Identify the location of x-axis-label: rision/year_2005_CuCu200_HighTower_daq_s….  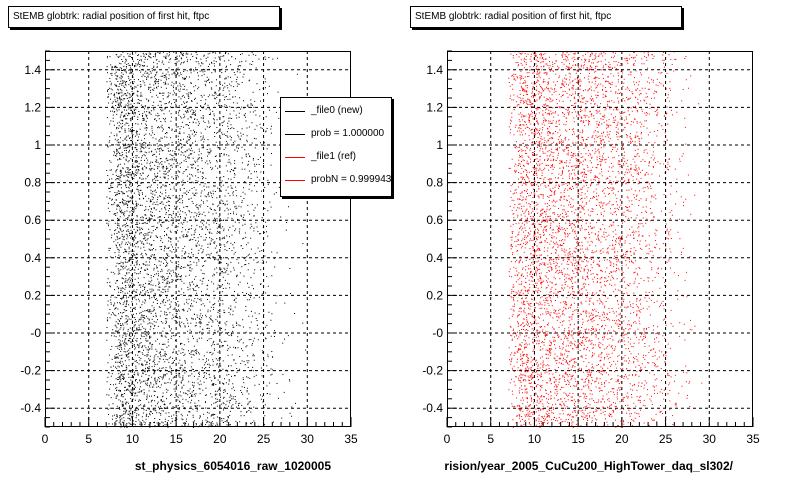
(588, 466).